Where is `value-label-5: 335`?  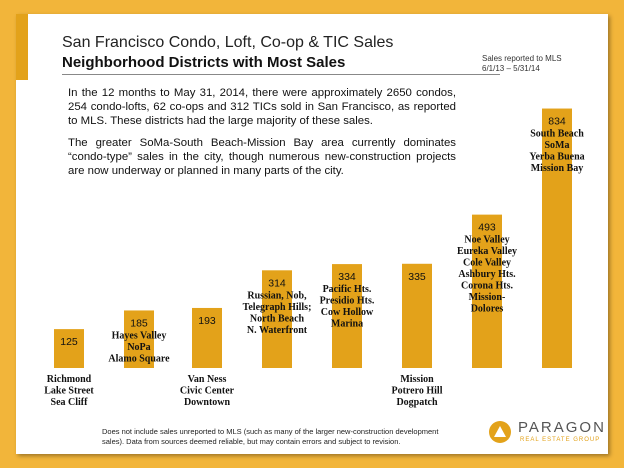
value-label-5: 335 is located at coordinates (417, 277).